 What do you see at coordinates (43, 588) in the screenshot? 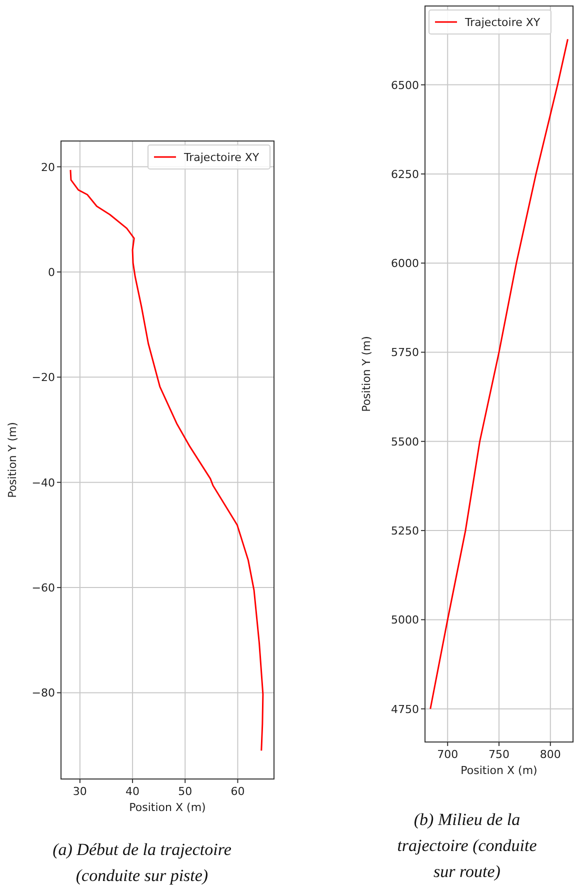
I see `y-tick-label: −60` at bounding box center [43, 588].